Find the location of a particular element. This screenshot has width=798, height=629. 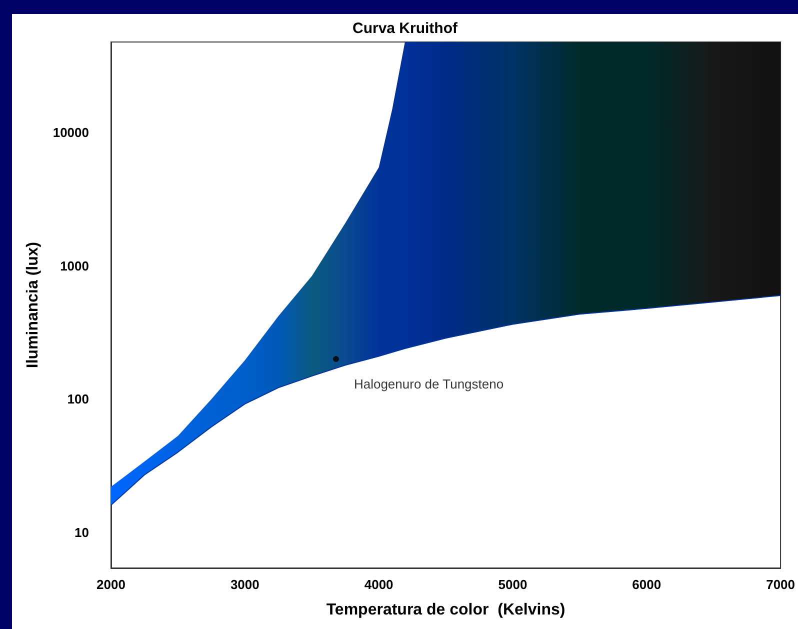

y-tick-label: 10000 is located at coordinates (70, 132).